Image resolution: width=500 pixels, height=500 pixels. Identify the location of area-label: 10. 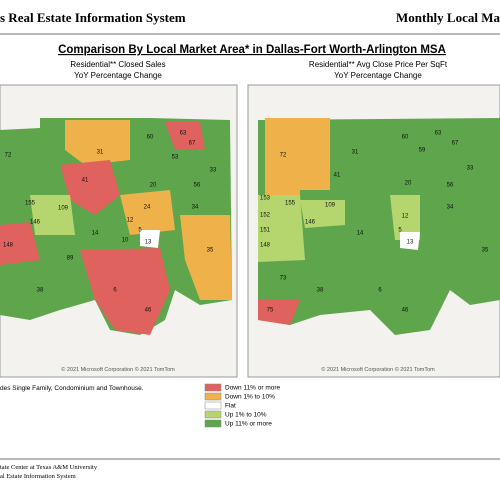
(125, 241).